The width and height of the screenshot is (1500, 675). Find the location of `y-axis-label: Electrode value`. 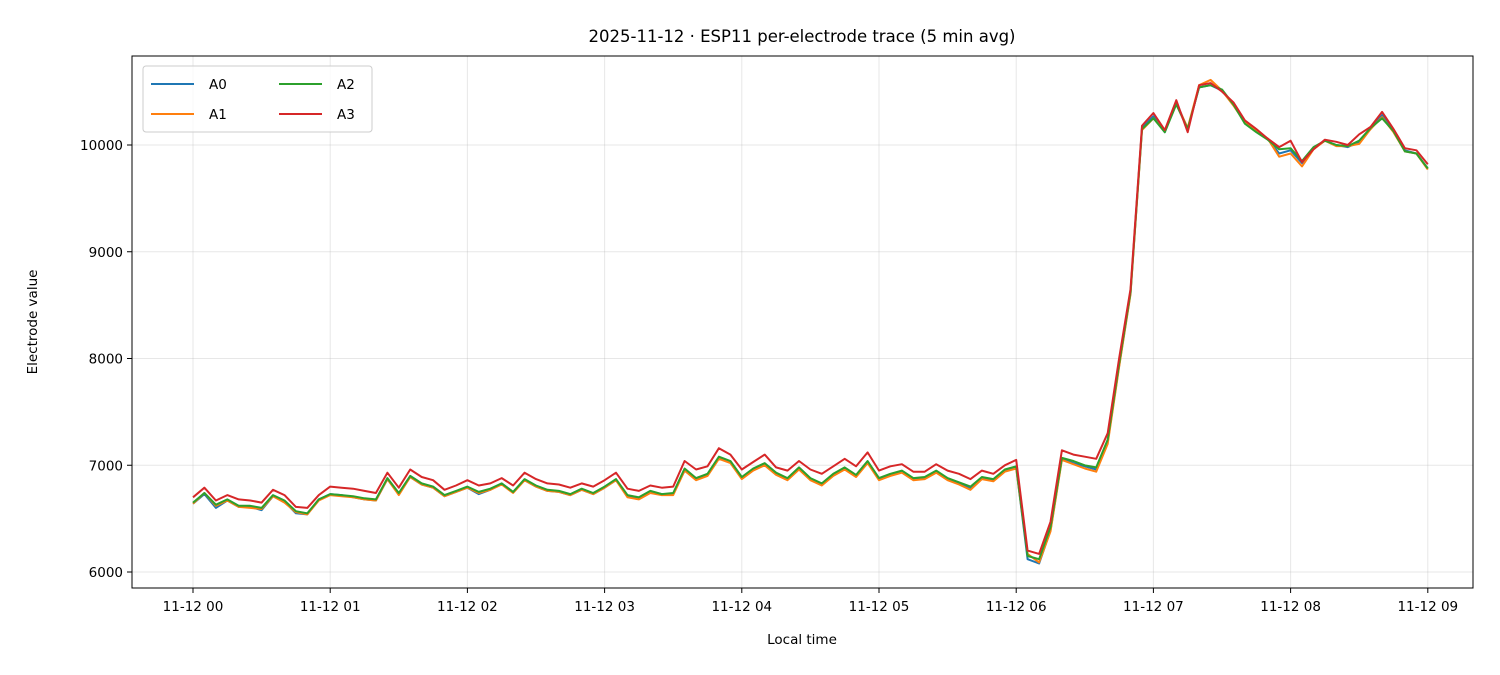

y-axis-label: Electrode value is located at coordinates (33, 322).